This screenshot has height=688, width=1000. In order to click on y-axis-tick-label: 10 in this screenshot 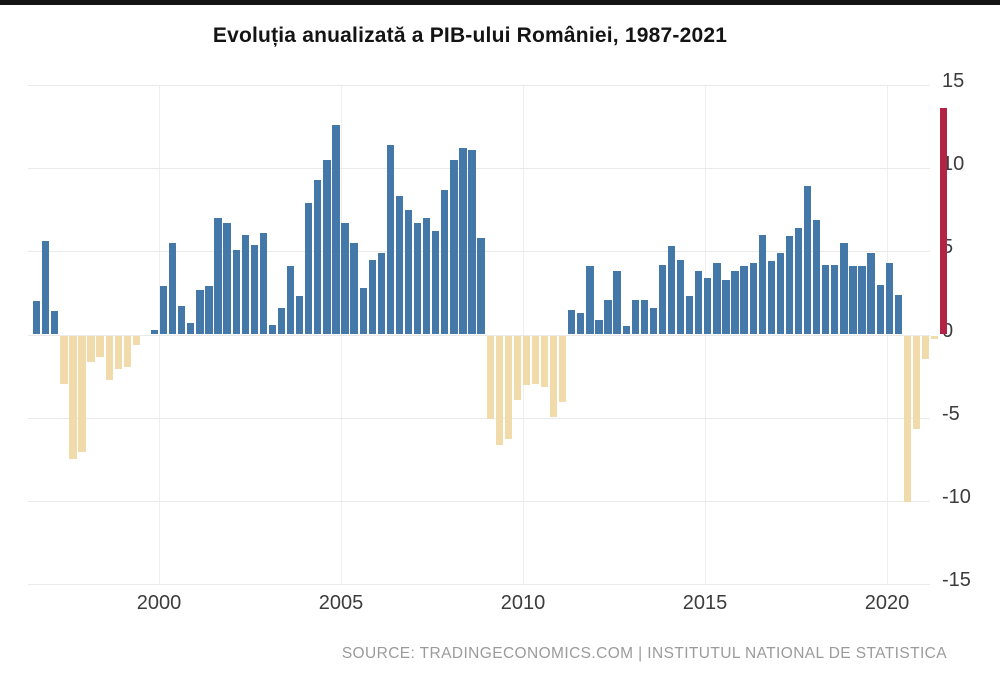, I will do `click(953, 163)`.